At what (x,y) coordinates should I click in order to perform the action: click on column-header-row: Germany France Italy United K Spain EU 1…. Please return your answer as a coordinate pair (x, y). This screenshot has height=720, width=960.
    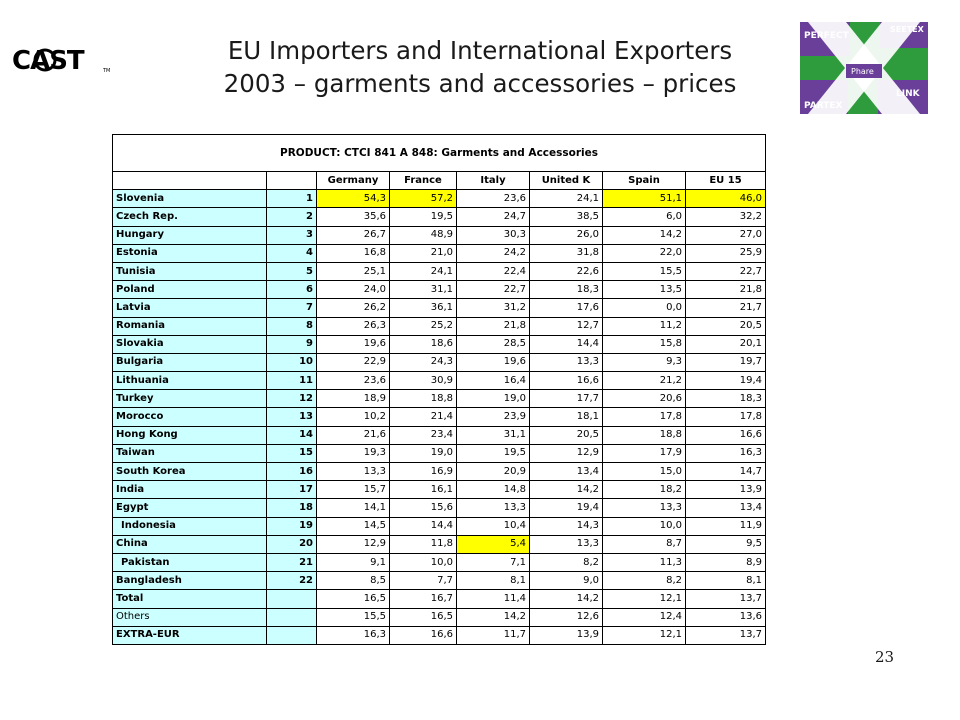
    Looking at the image, I should click on (439, 180).